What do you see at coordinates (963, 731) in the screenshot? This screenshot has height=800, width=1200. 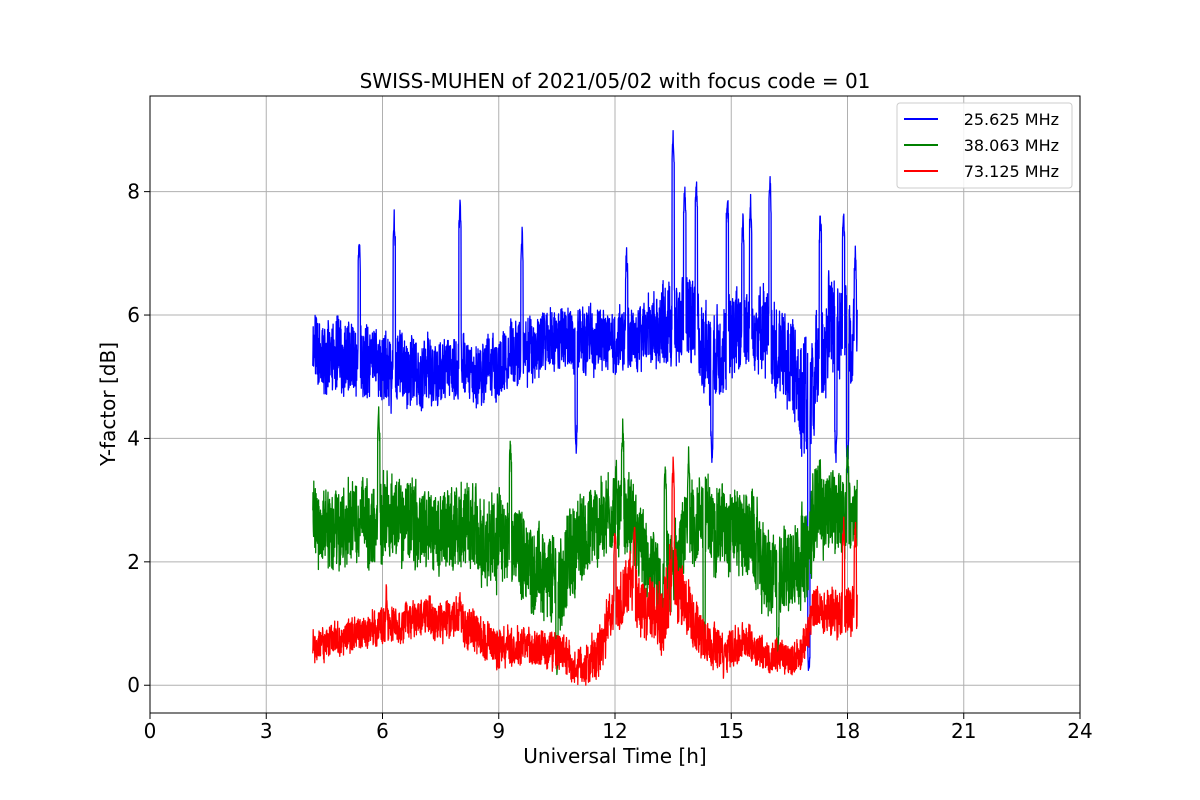 I see `x-tick-label: 21` at bounding box center [963, 731].